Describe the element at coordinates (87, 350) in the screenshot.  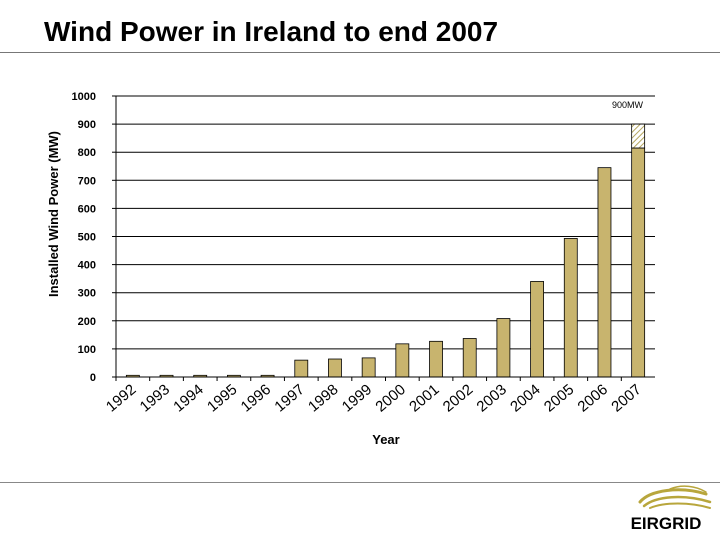
I see `y-tick-label: 100` at that location.